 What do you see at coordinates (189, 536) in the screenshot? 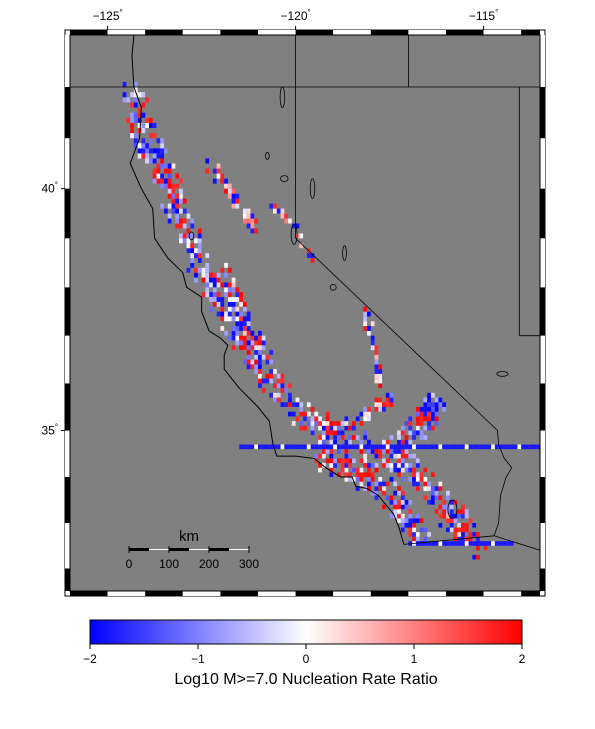
I see `scale-bar-title: km` at bounding box center [189, 536].